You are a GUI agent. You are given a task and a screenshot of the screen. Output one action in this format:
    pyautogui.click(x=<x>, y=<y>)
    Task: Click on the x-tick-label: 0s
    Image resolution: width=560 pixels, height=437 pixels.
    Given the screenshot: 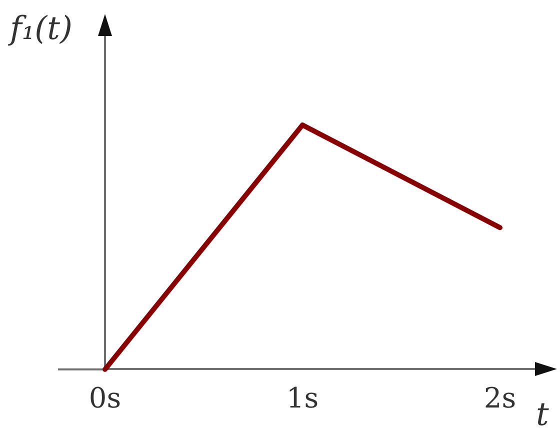 What is the action you would take?
    pyautogui.click(x=105, y=397)
    